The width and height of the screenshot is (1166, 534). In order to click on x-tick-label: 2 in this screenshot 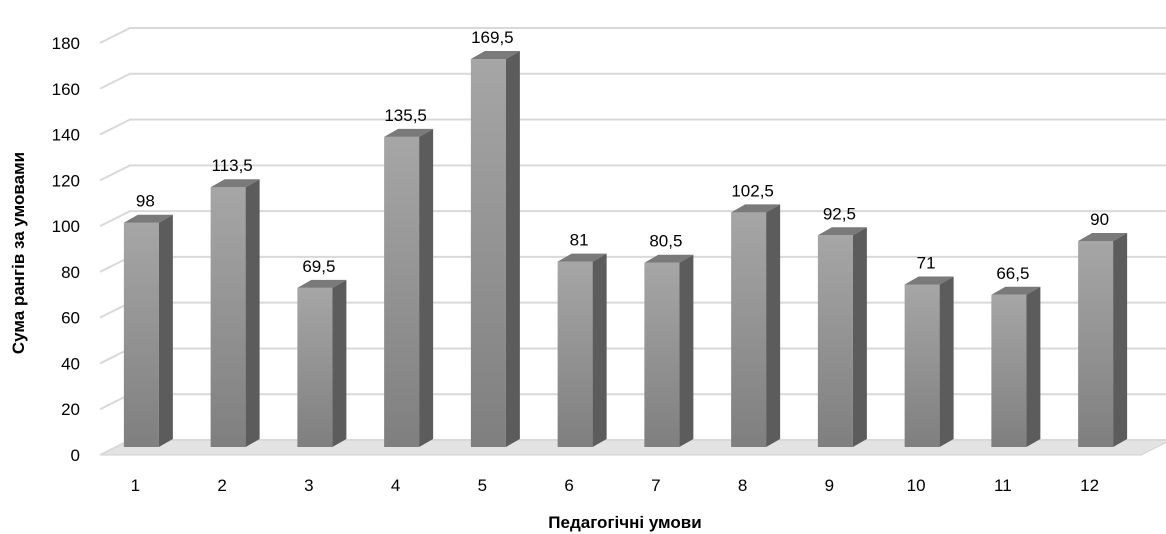, I will do `click(221, 485)`.